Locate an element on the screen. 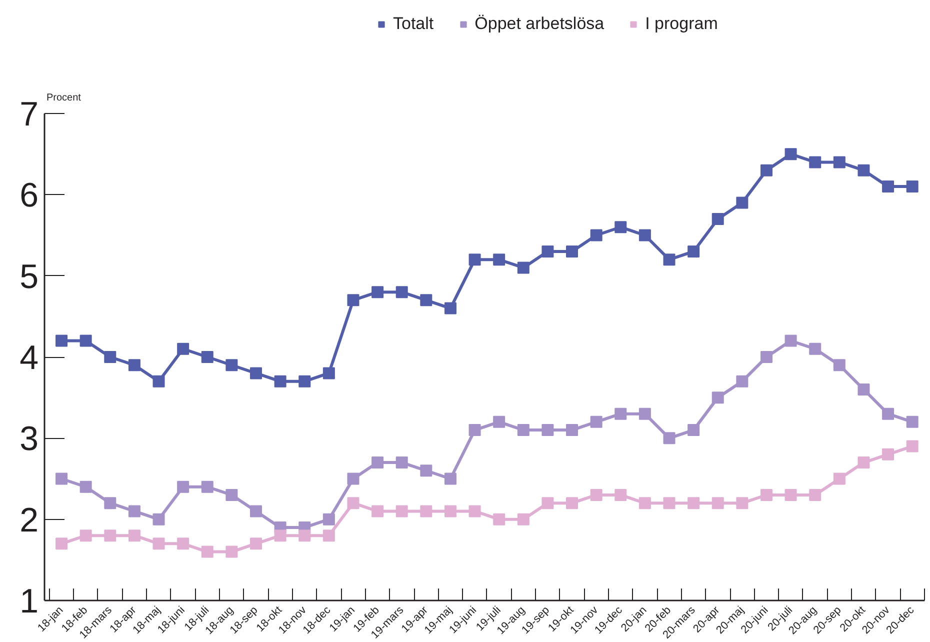  y-tick-label: 6 is located at coordinates (29, 195).